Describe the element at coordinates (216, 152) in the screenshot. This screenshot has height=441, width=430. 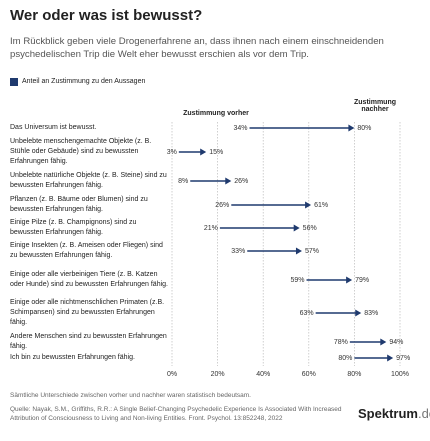
I see `value-label: 15%` at that location.